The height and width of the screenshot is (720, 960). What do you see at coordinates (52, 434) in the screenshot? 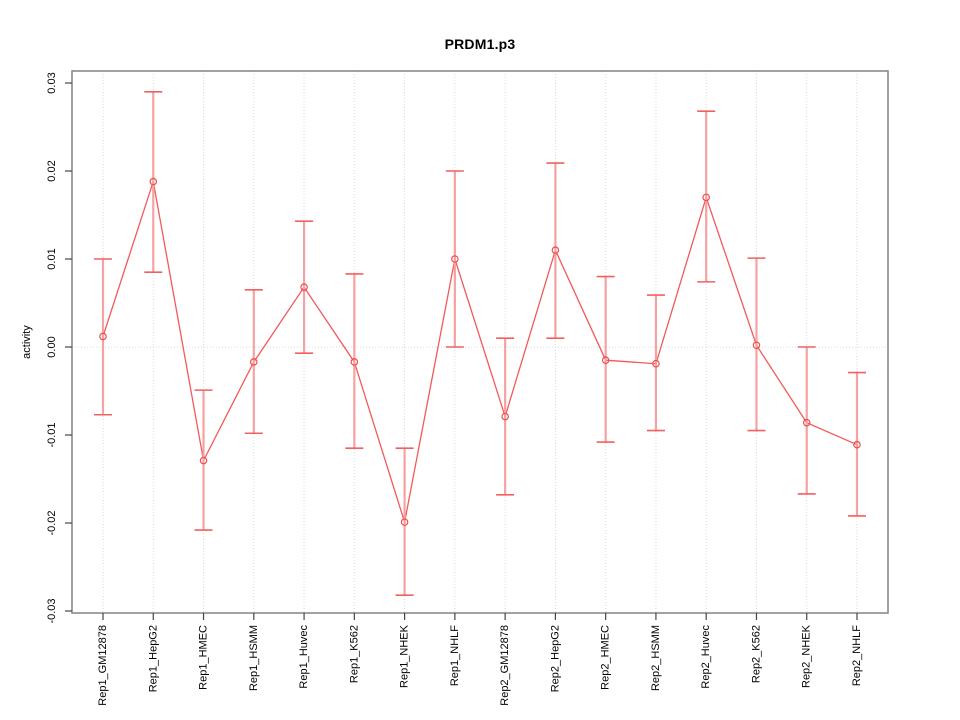
I see `y-tick-label: -0.01` at bounding box center [52, 434].